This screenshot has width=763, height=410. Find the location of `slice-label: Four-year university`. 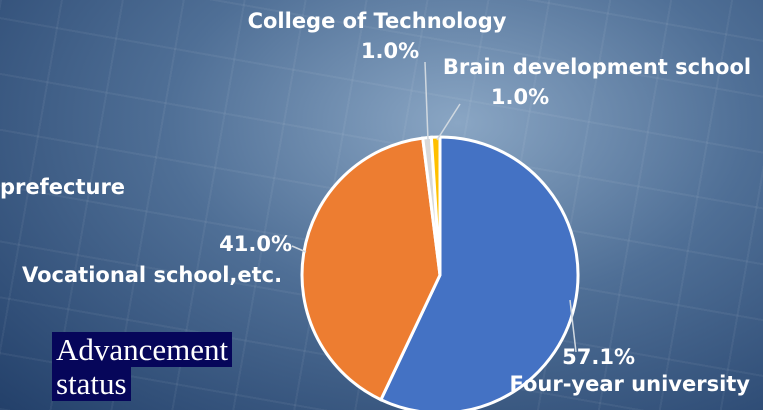

slice-label: Four-year university is located at coordinates (629, 384).